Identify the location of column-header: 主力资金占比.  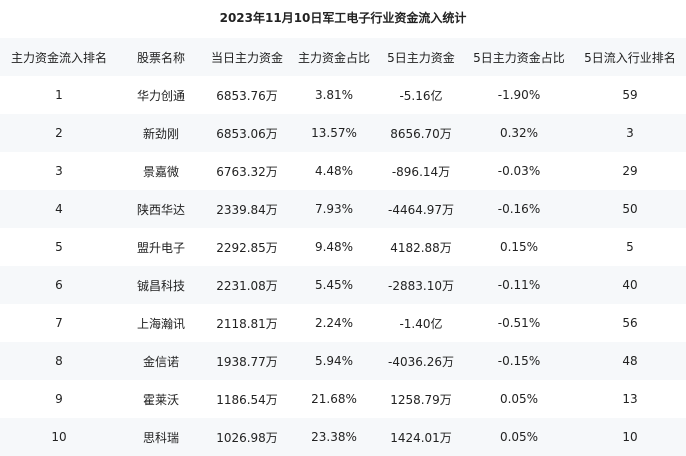
(333, 57).